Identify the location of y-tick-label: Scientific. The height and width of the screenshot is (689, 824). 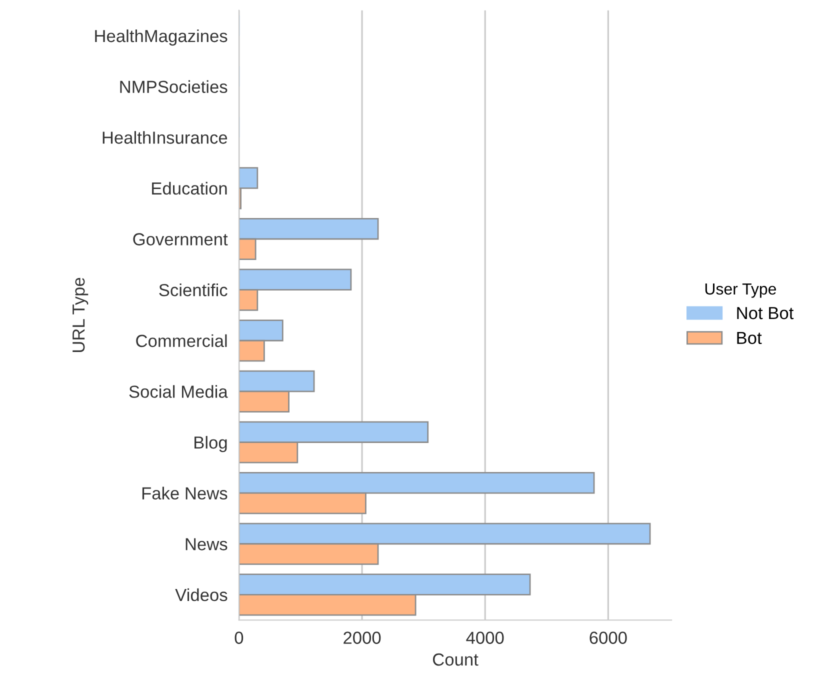
(193, 290).